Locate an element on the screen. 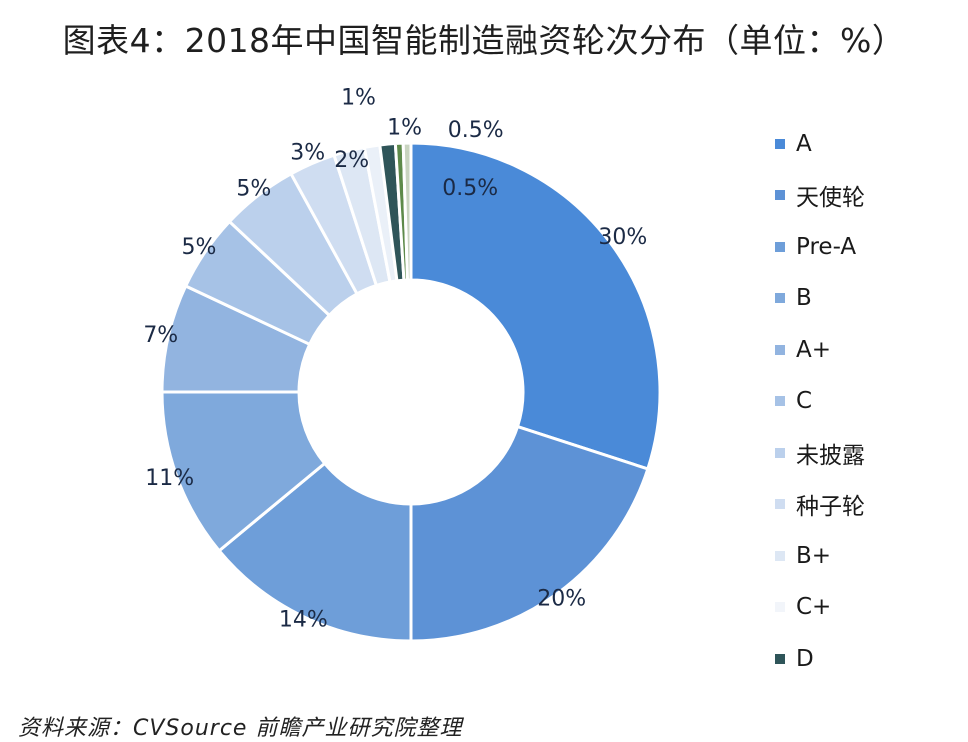  legend-label: C+ is located at coordinates (814, 607).